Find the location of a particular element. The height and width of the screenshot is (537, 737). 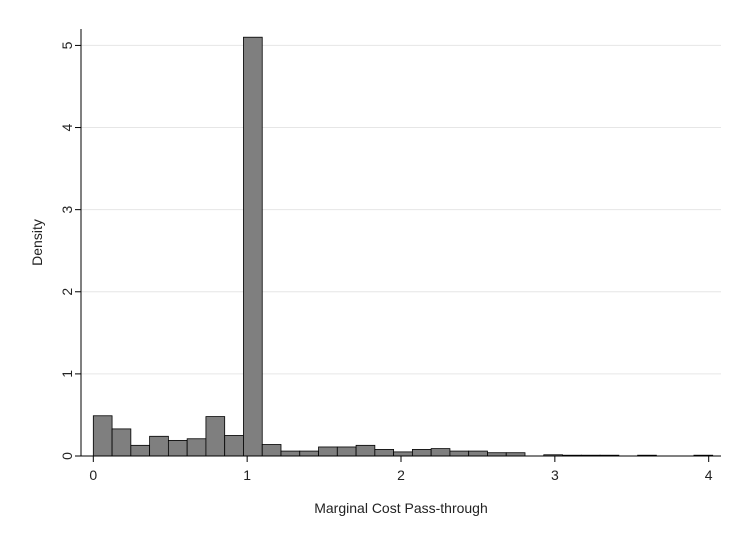

y-tick-label: 5 is located at coordinates (67, 45).